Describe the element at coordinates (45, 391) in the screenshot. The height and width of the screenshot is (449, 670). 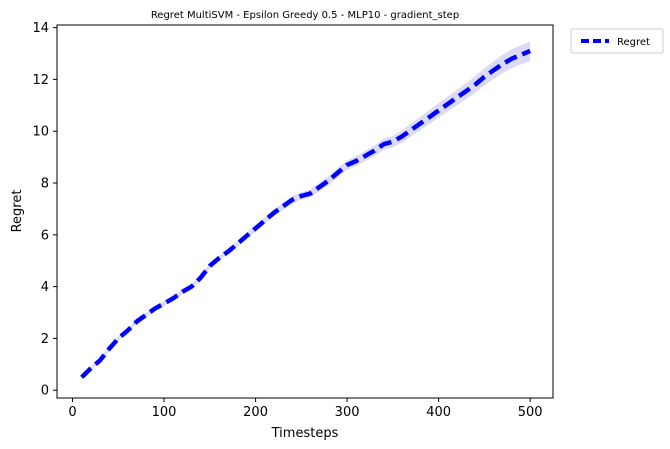
I see `y-tick-label: 0` at that location.